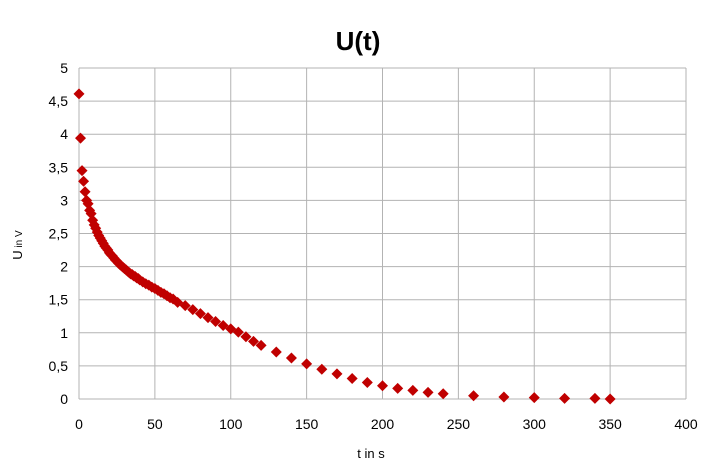 This screenshot has width=717, height=471. I want to click on x-axis-label: t in s, so click(371, 453).